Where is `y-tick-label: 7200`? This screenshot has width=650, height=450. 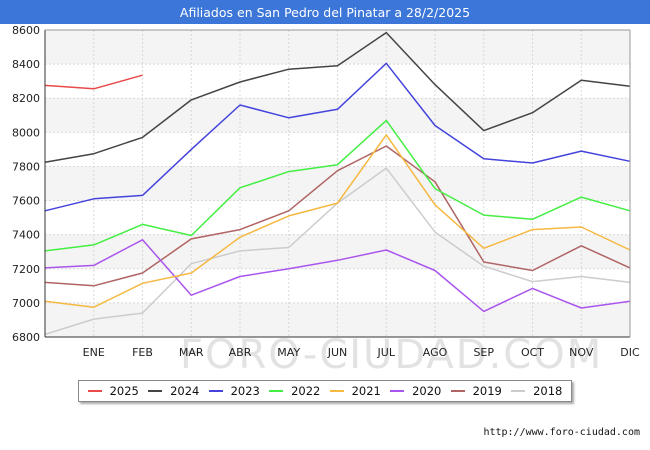 y-tick-label: 7200 is located at coordinates (26, 269).